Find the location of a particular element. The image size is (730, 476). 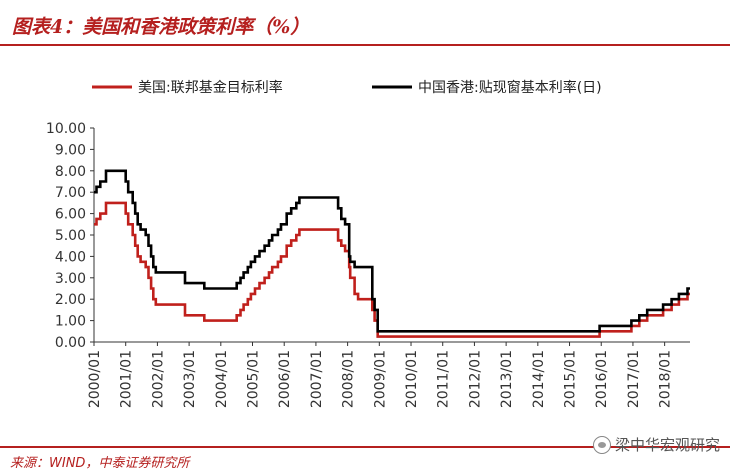

y-tick-label: 1.00 is located at coordinates (70, 322).